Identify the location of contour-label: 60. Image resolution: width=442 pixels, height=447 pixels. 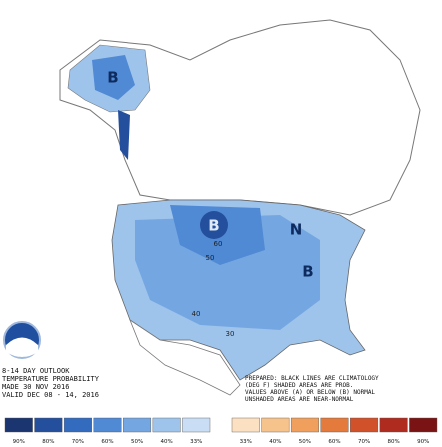
(218, 244).